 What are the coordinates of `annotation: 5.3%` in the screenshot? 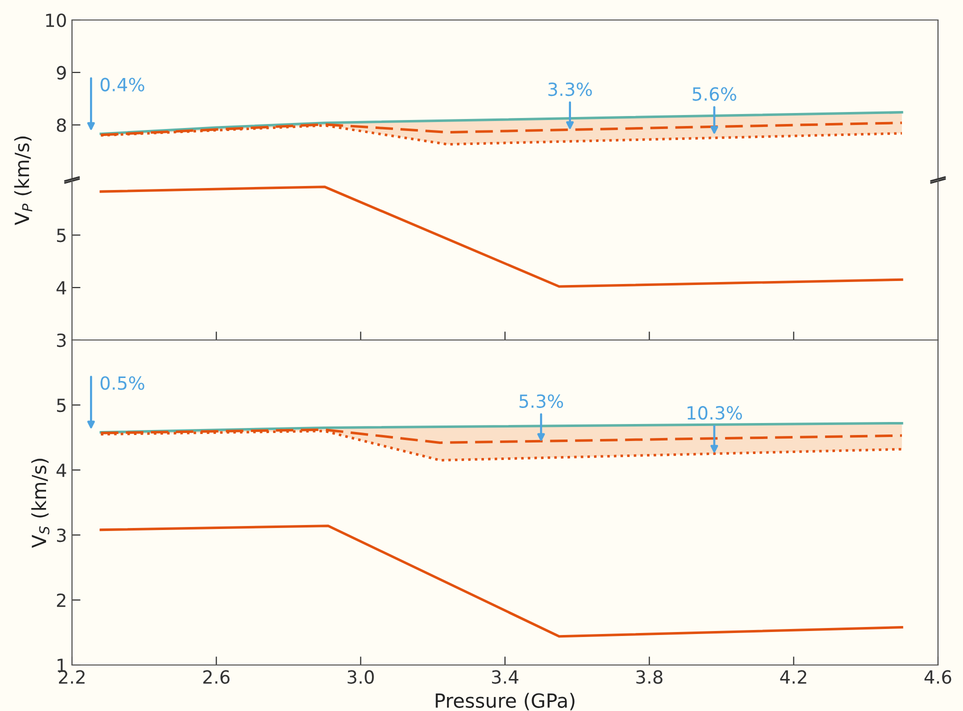 It's located at (542, 401).